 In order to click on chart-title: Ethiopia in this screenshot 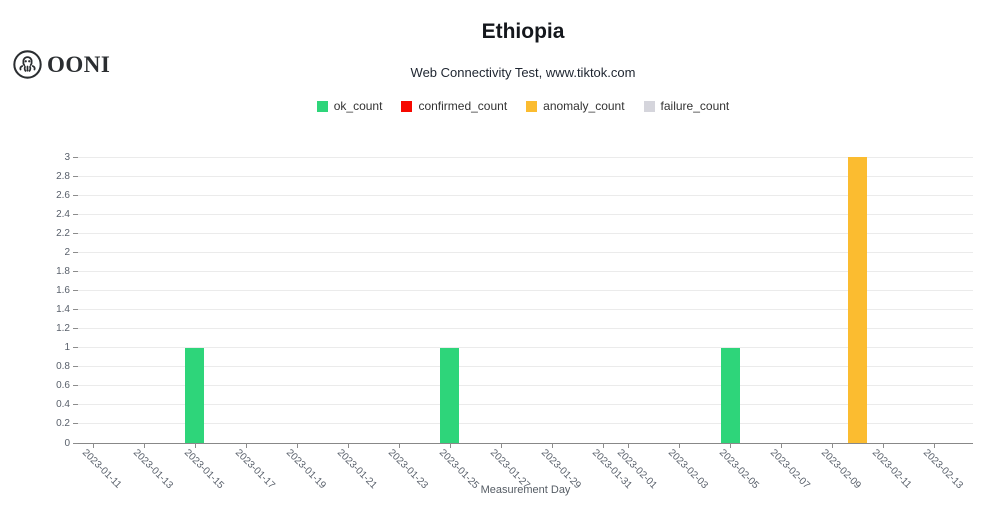, I will do `click(523, 31)`.